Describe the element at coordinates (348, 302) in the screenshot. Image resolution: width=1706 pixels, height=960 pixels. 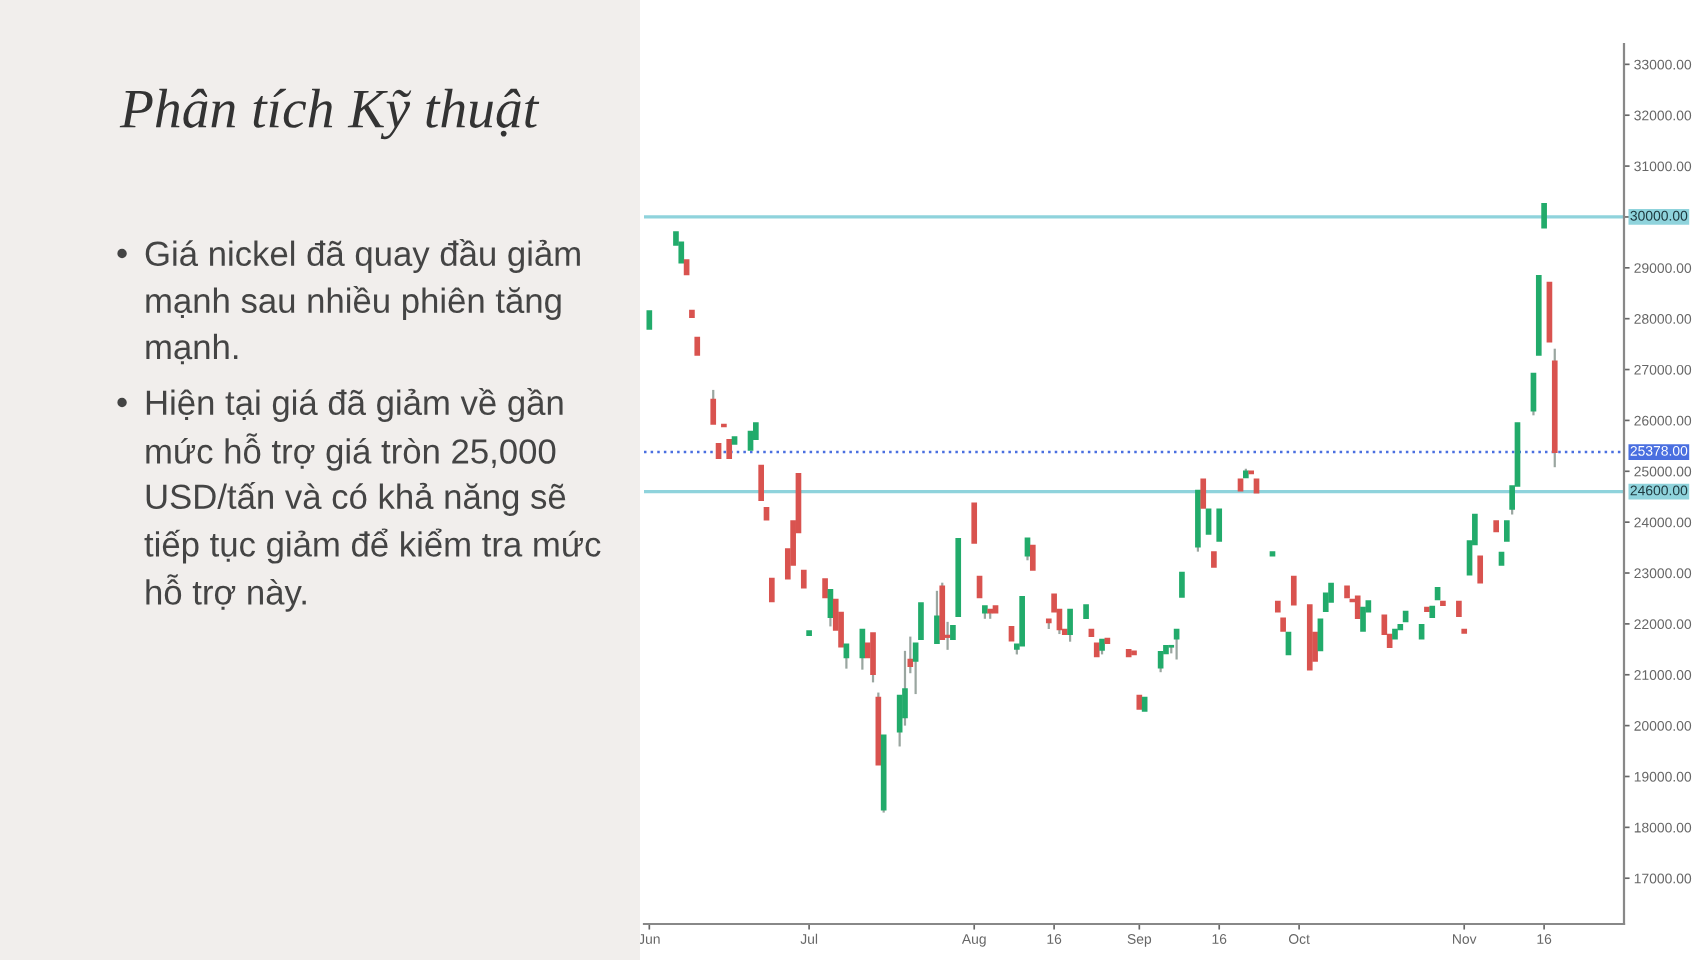
I see `text: • Giá nickel đã quay đầu giảm mạnh sau nhiều phiên tăng mạnh.` at that location.